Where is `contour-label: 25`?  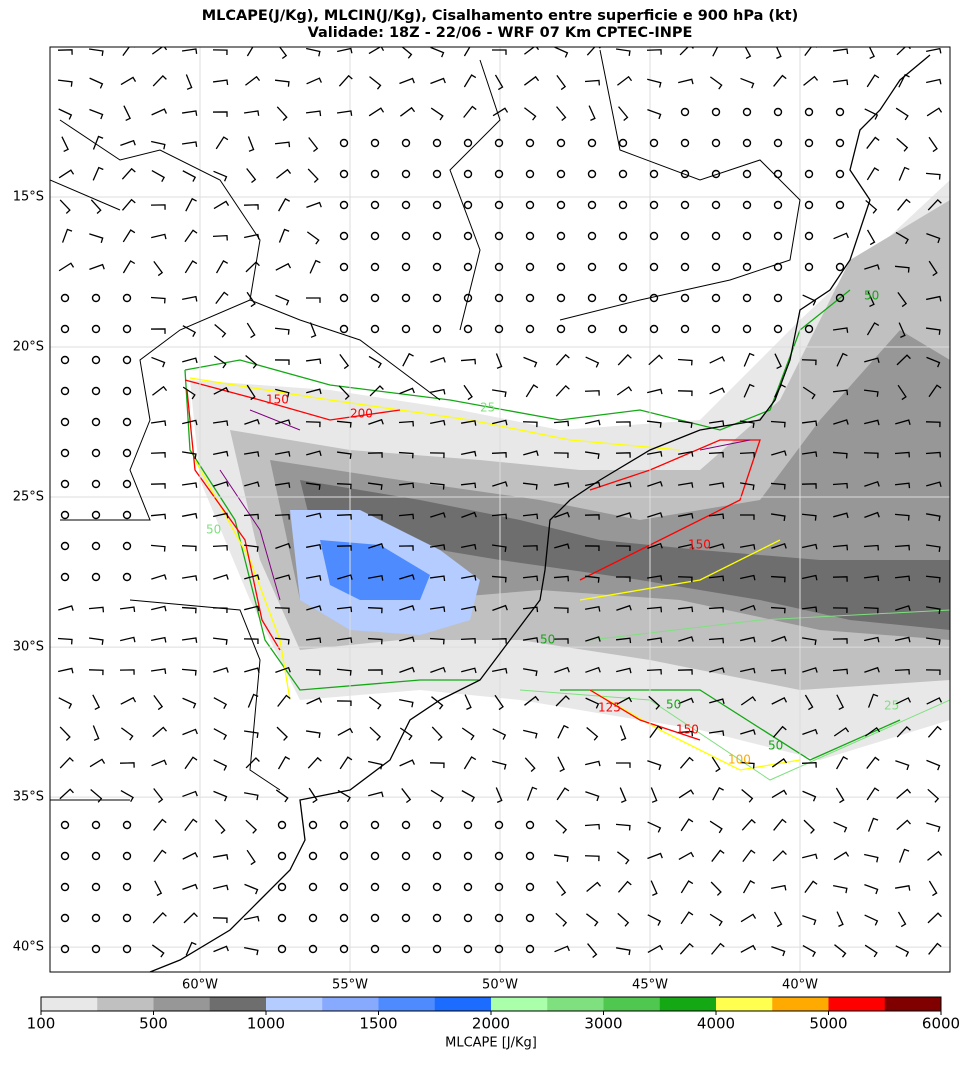 contour-label: 25 is located at coordinates (891, 706).